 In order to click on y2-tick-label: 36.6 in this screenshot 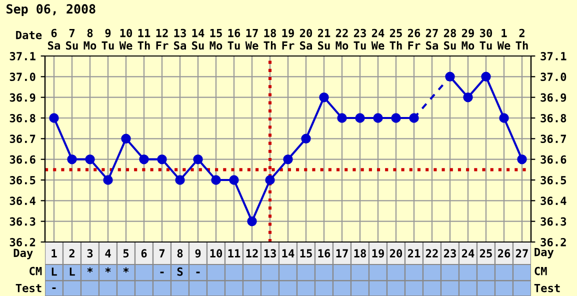, I will do `click(553, 159)`.